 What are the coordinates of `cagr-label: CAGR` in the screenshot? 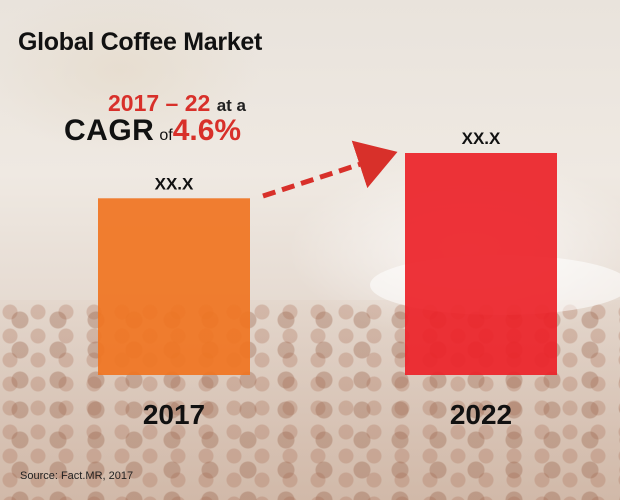 It's located at (109, 130).